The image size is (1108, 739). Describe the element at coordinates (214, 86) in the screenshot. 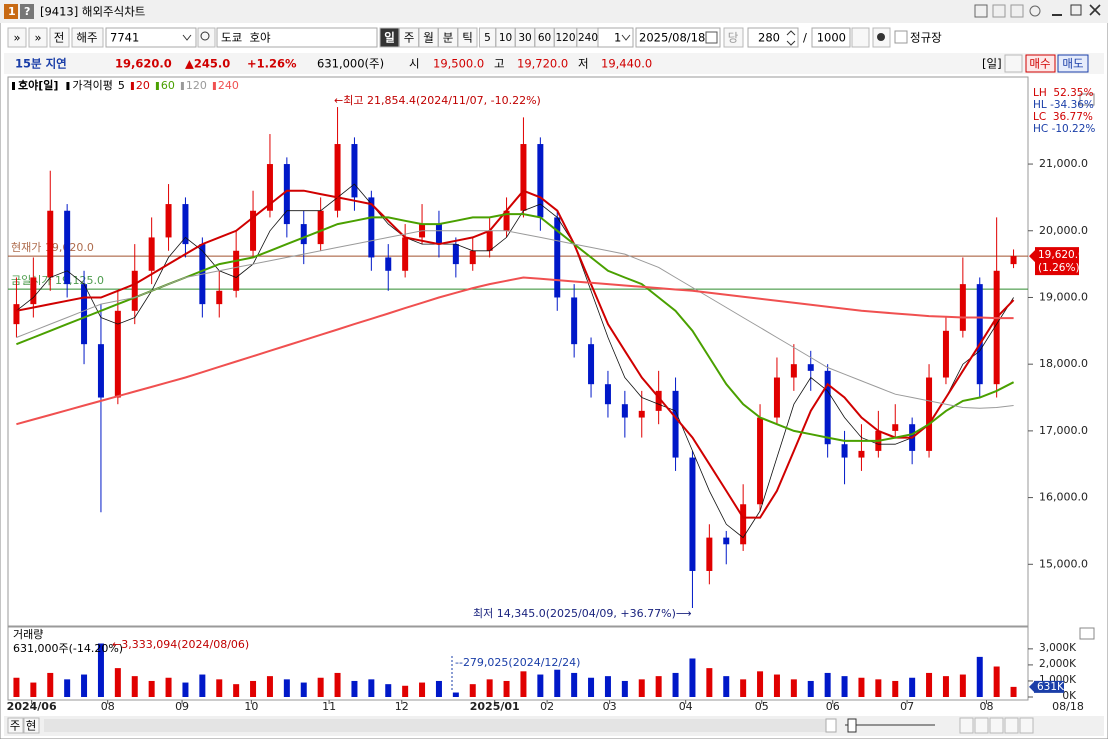

I see `legend-marker` at that location.